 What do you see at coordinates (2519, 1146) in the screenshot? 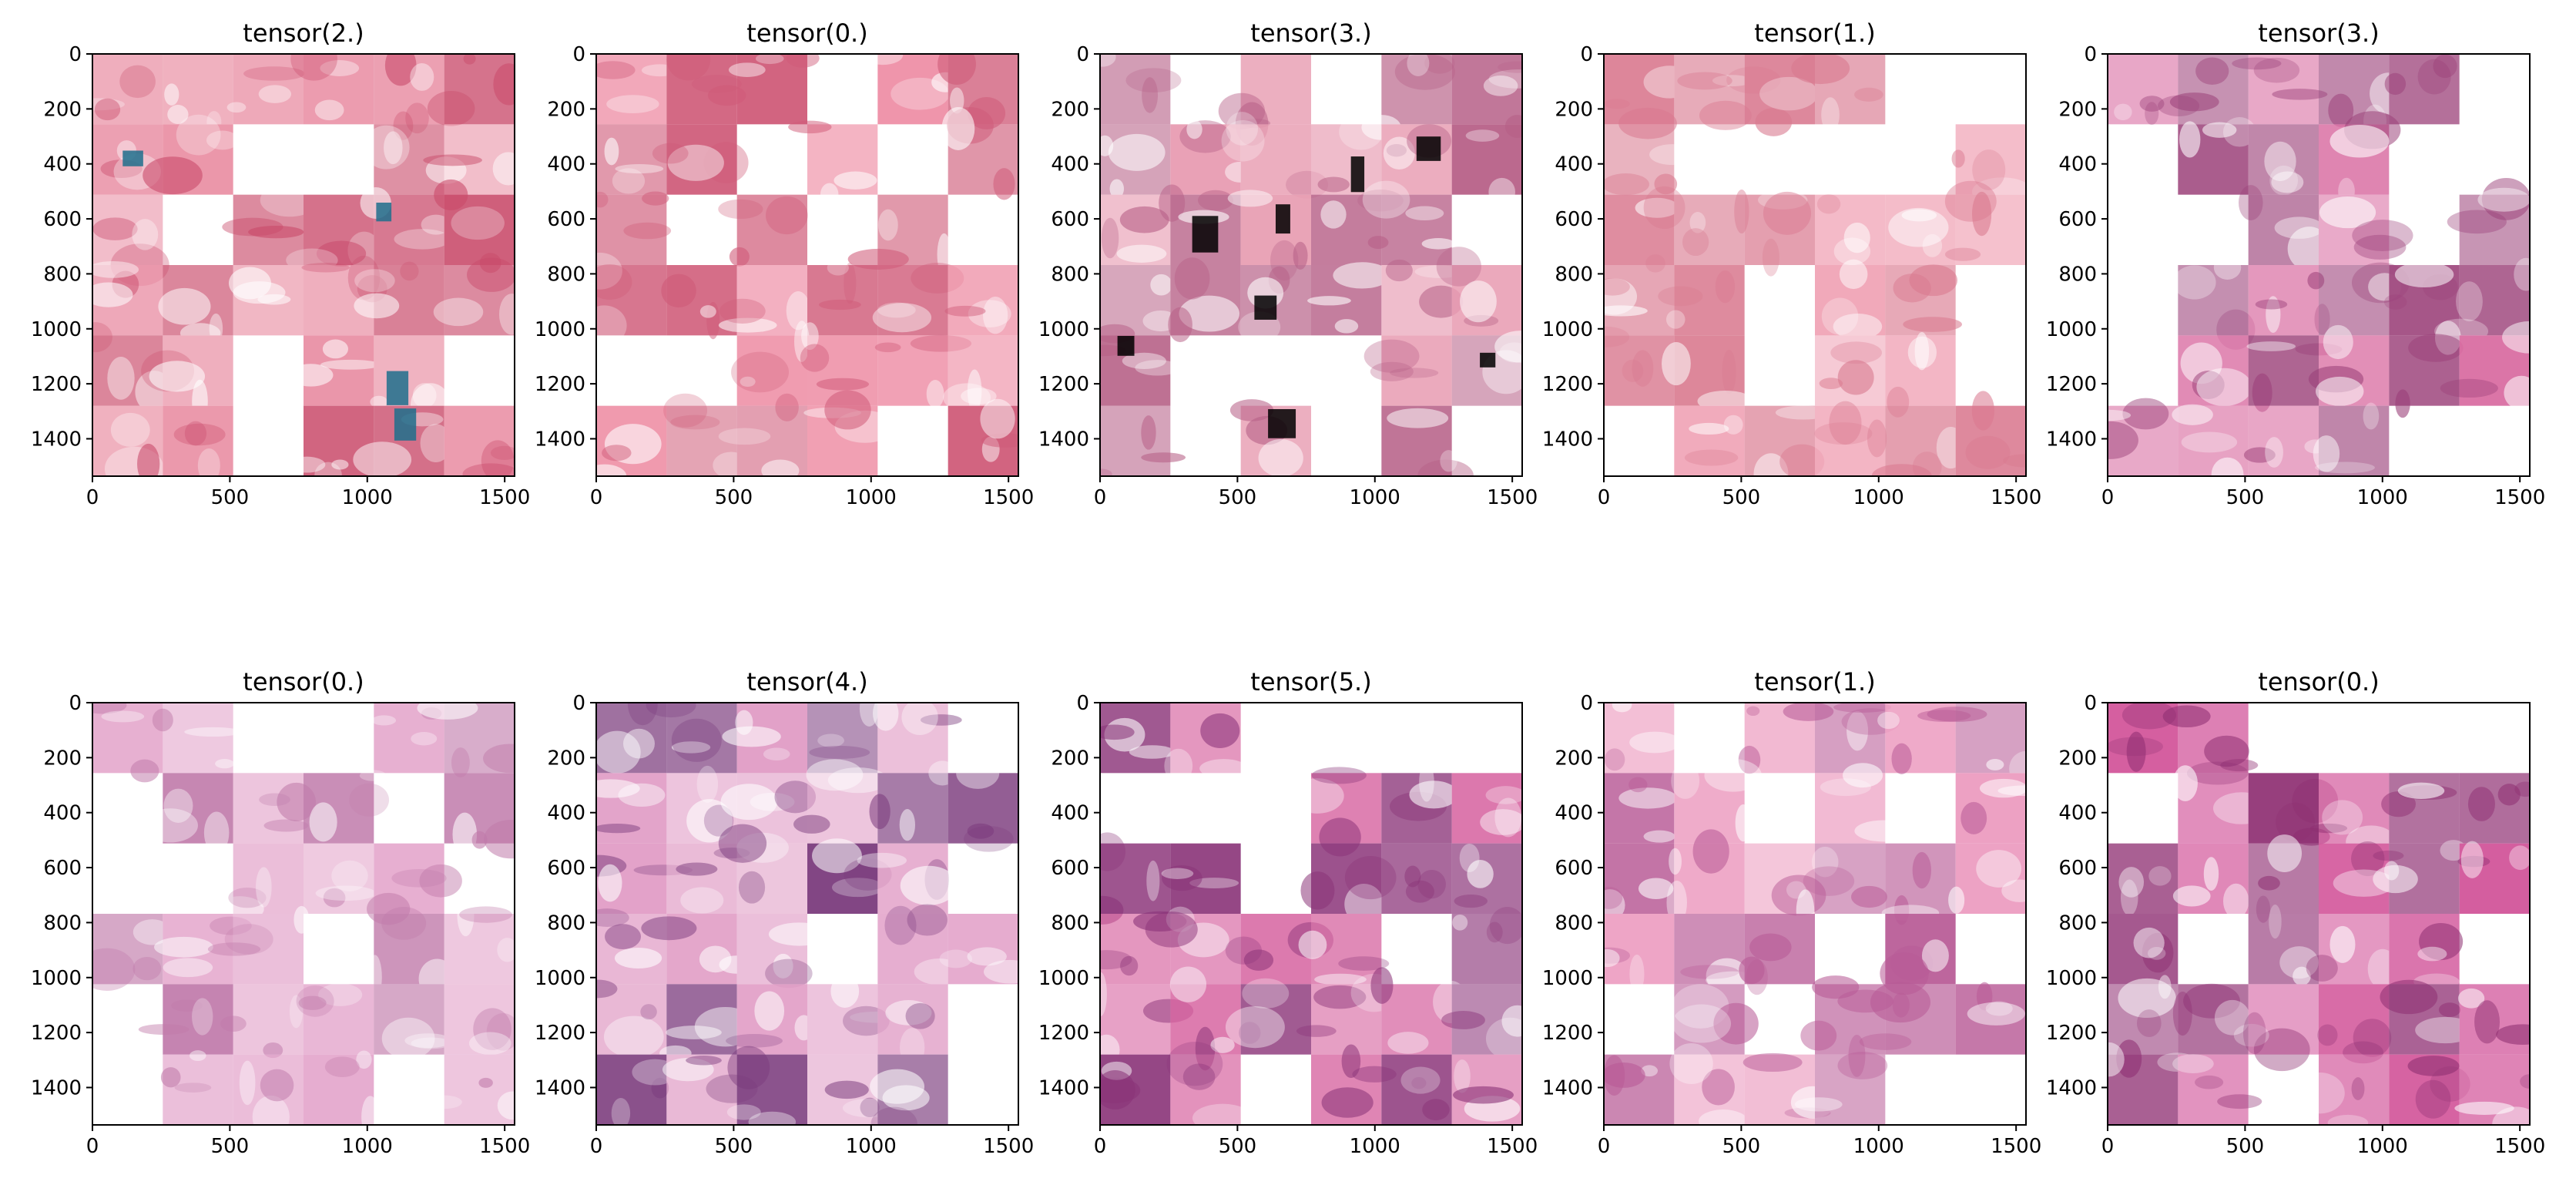
I see `x-tick-label: 1500` at bounding box center [2519, 1146].